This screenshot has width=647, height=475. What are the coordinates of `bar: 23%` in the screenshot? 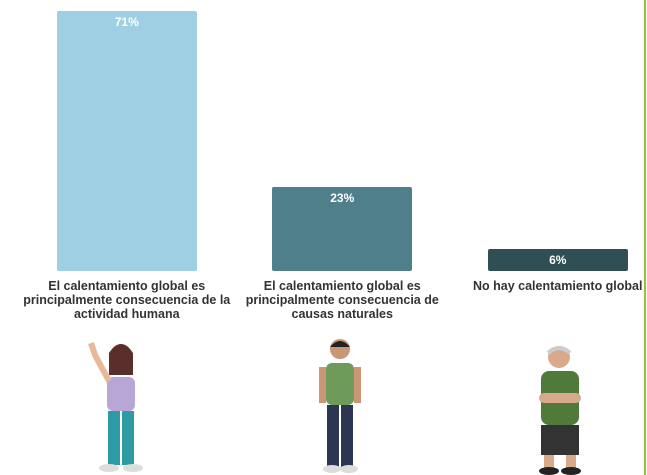 It's located at (342, 228).